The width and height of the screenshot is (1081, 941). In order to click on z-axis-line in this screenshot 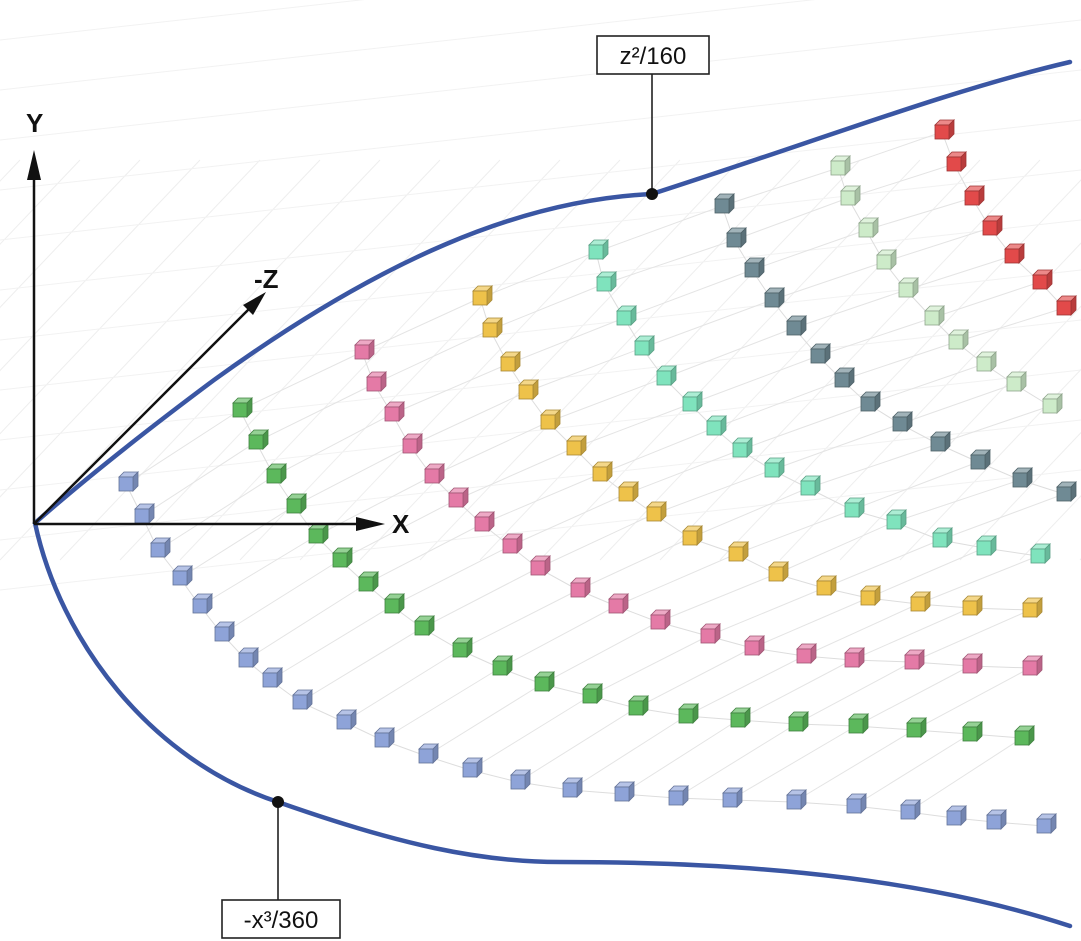, I will do `click(143, 415)`.